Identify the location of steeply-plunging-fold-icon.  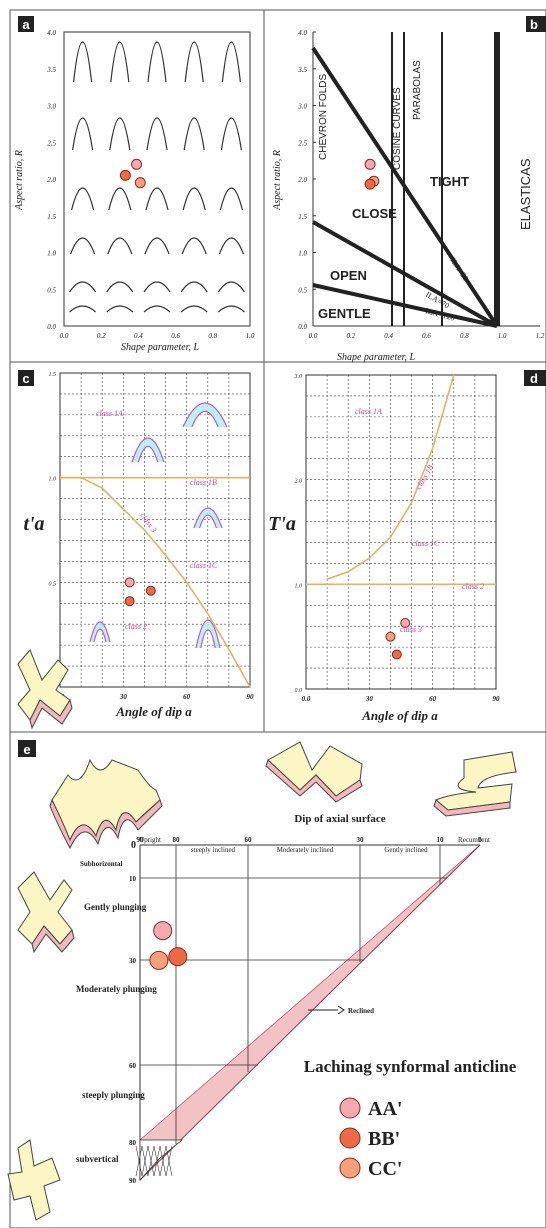
(34, 1180).